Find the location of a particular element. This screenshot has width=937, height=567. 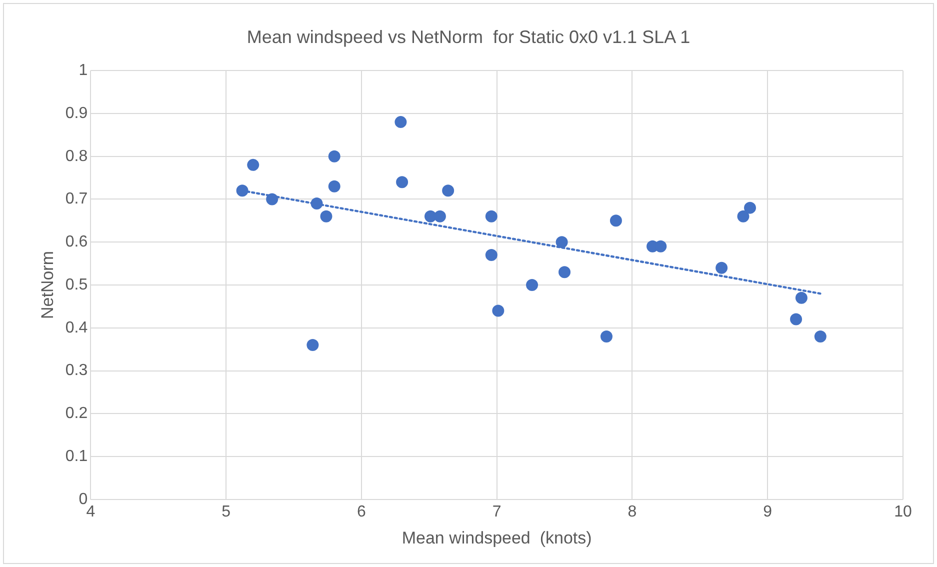

y-tick-label: 0.5 is located at coordinates (76, 285).